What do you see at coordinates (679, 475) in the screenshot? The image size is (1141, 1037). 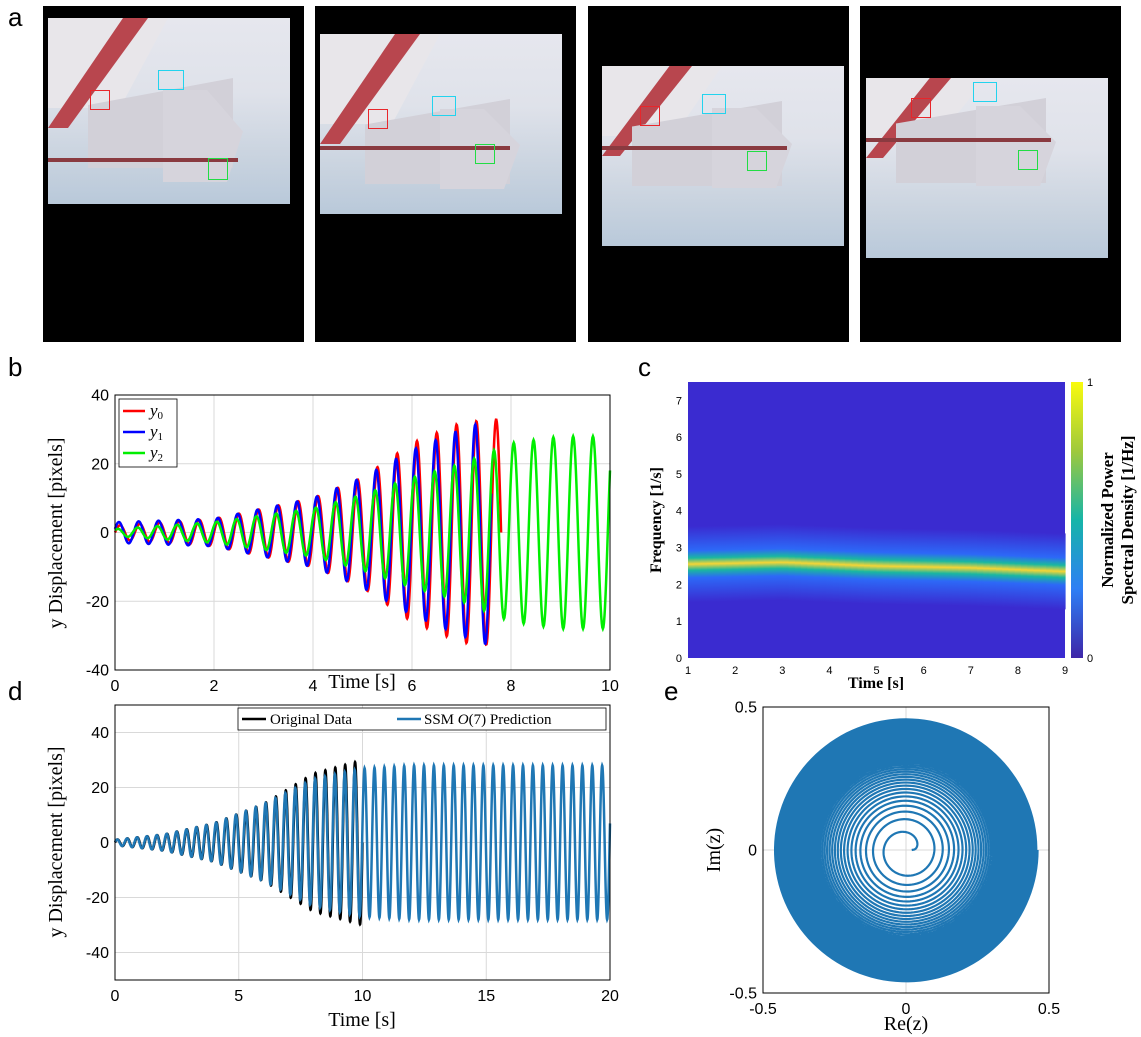 I see `y-tick-label: 5` at bounding box center [679, 475].